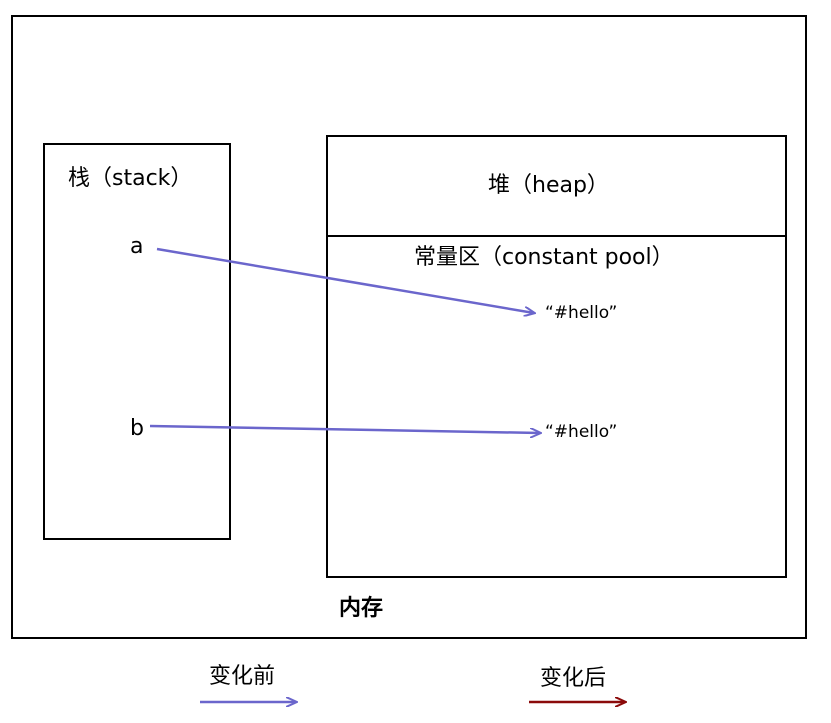 The height and width of the screenshot is (723, 831). I want to click on string-hello-1: “#hello”, so click(581, 313).